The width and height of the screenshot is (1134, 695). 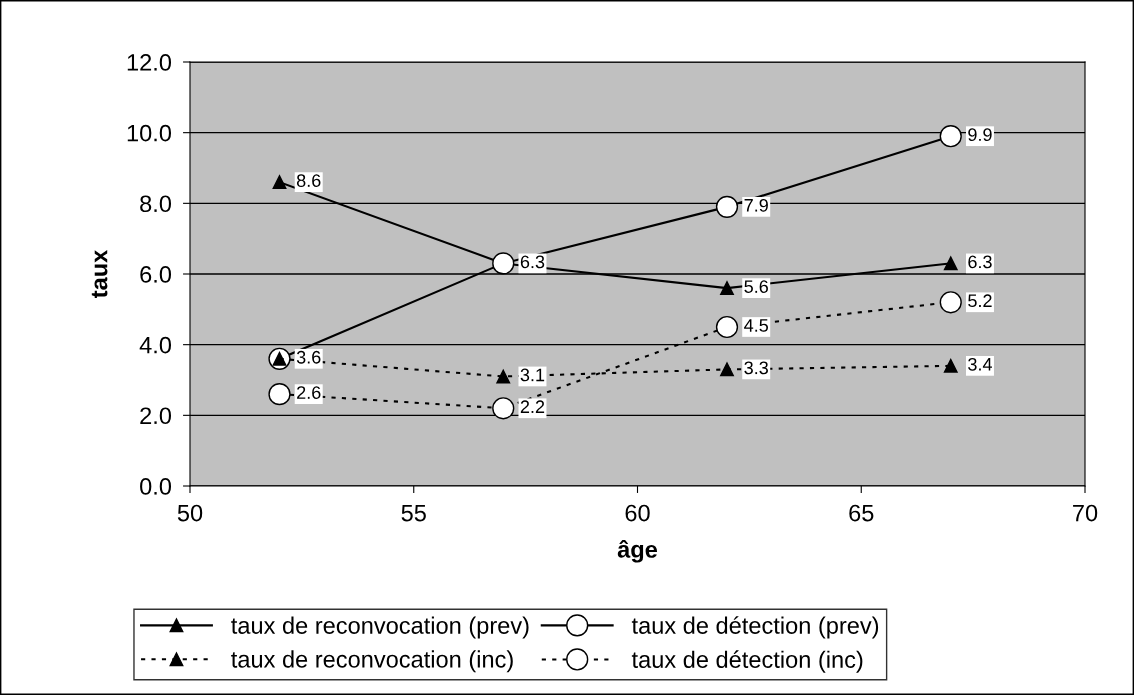 I want to click on x-axis-title: âge, so click(x=637, y=551).